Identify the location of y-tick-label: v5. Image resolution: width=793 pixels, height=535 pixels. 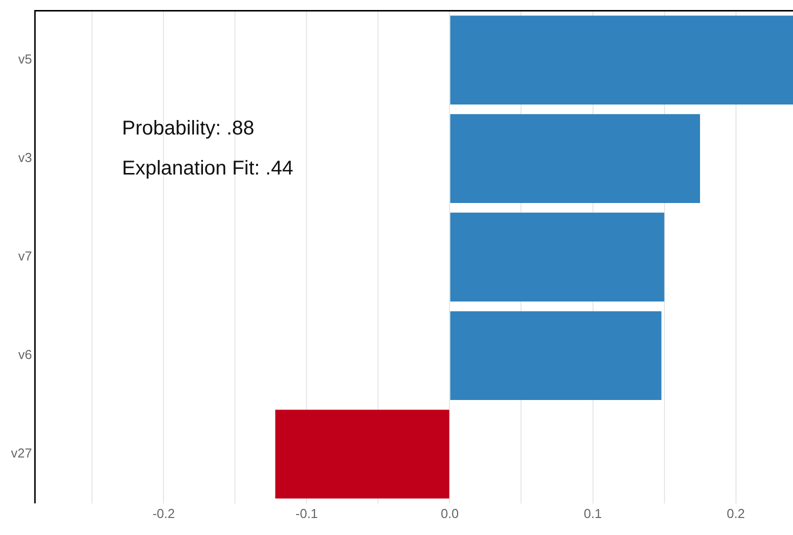
(25, 59).